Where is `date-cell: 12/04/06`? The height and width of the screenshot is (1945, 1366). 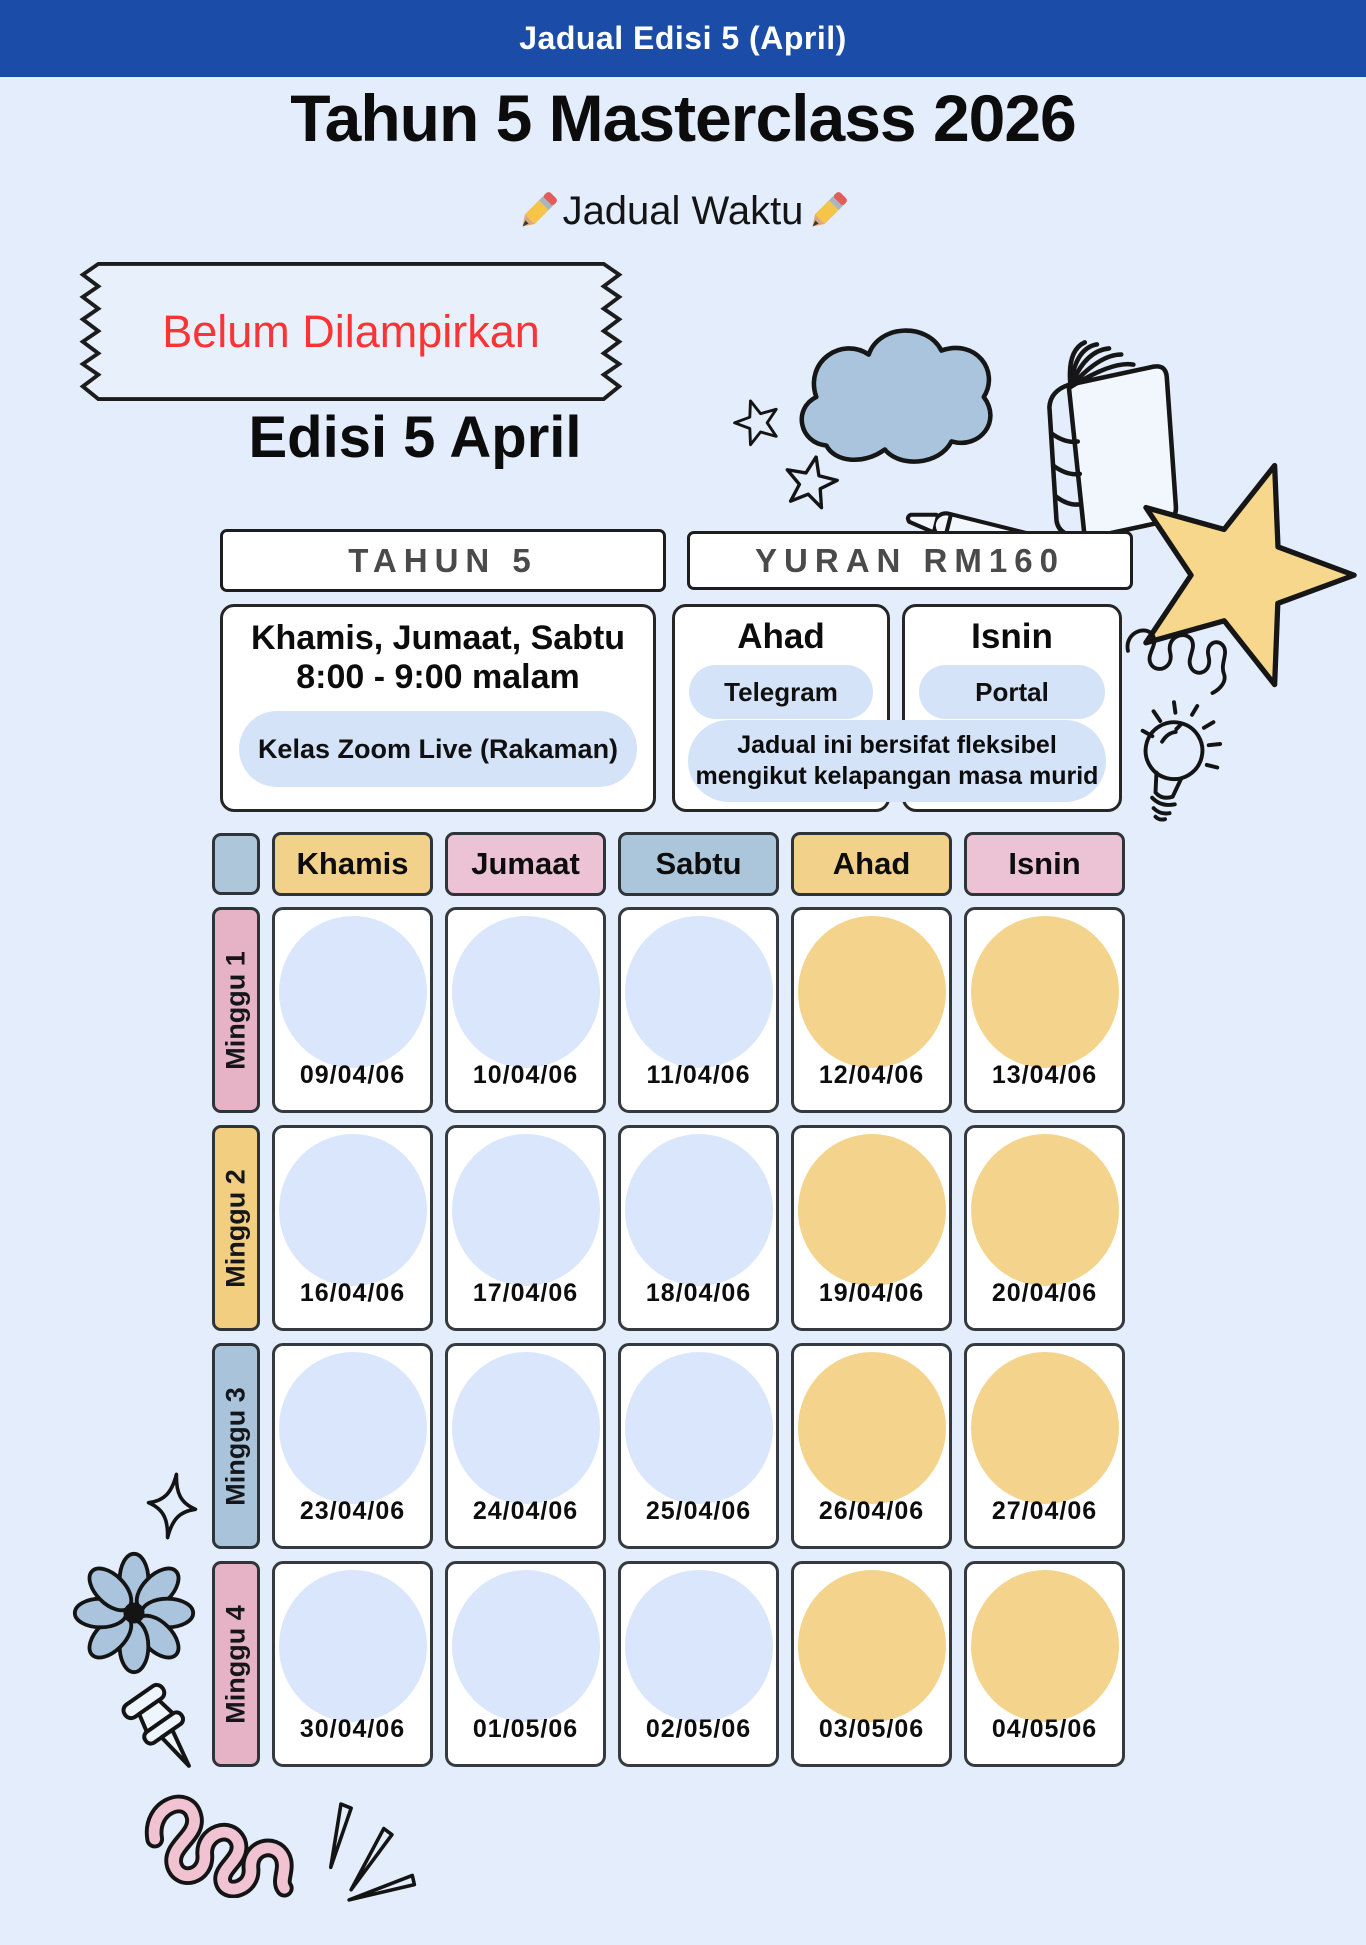
date-cell: 12/04/06 is located at coordinates (871, 1010).